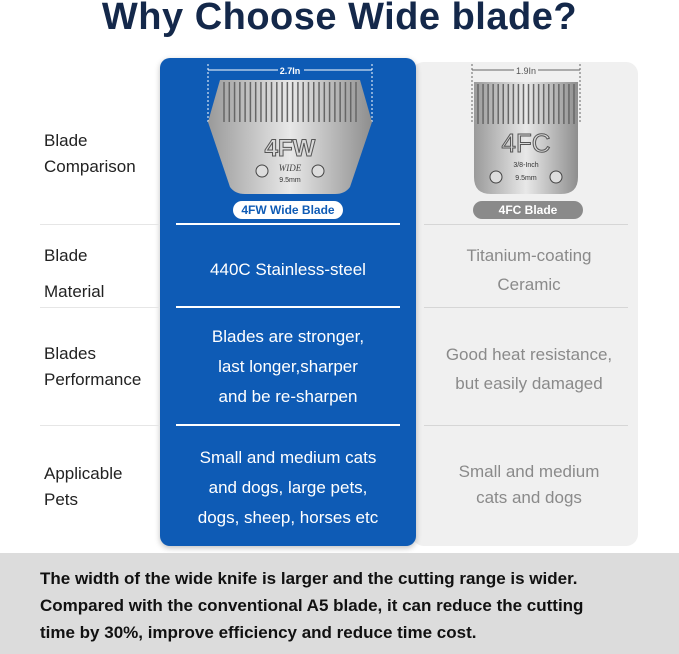 The width and height of the screenshot is (679, 654). I want to click on standard-performance: Good heat resistance, but easily damaged, so click(529, 369).